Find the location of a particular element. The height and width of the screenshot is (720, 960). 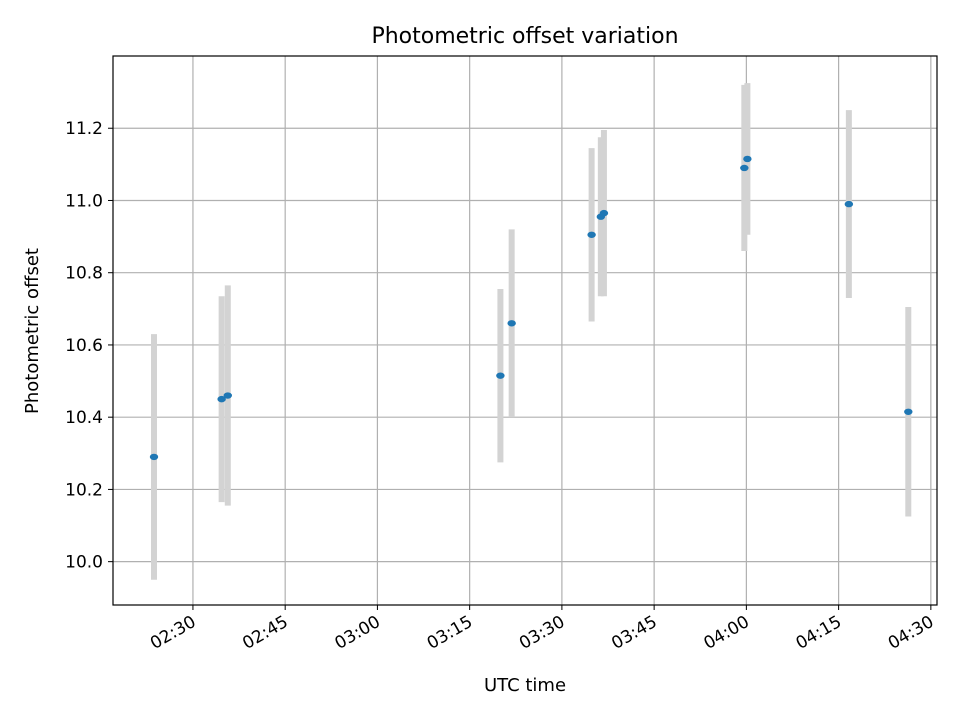

x-tick-label: 03:30 is located at coordinates (542, 633).